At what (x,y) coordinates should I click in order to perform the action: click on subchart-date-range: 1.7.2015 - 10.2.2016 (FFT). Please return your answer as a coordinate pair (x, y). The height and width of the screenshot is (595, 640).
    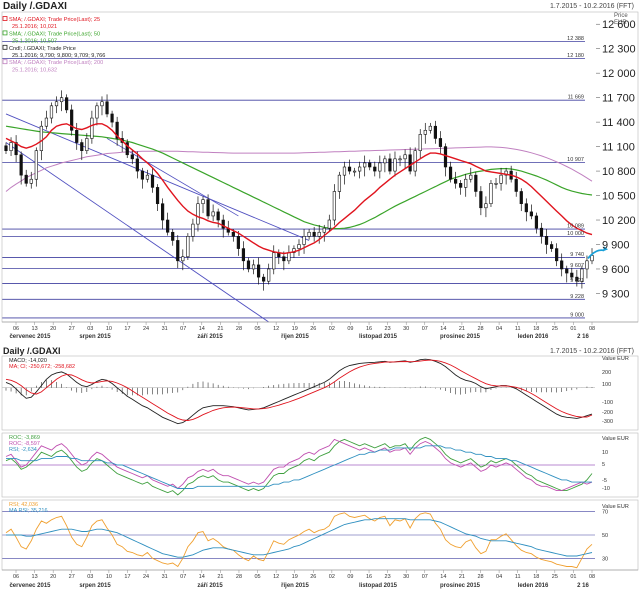
    Looking at the image, I should click on (591, 351).